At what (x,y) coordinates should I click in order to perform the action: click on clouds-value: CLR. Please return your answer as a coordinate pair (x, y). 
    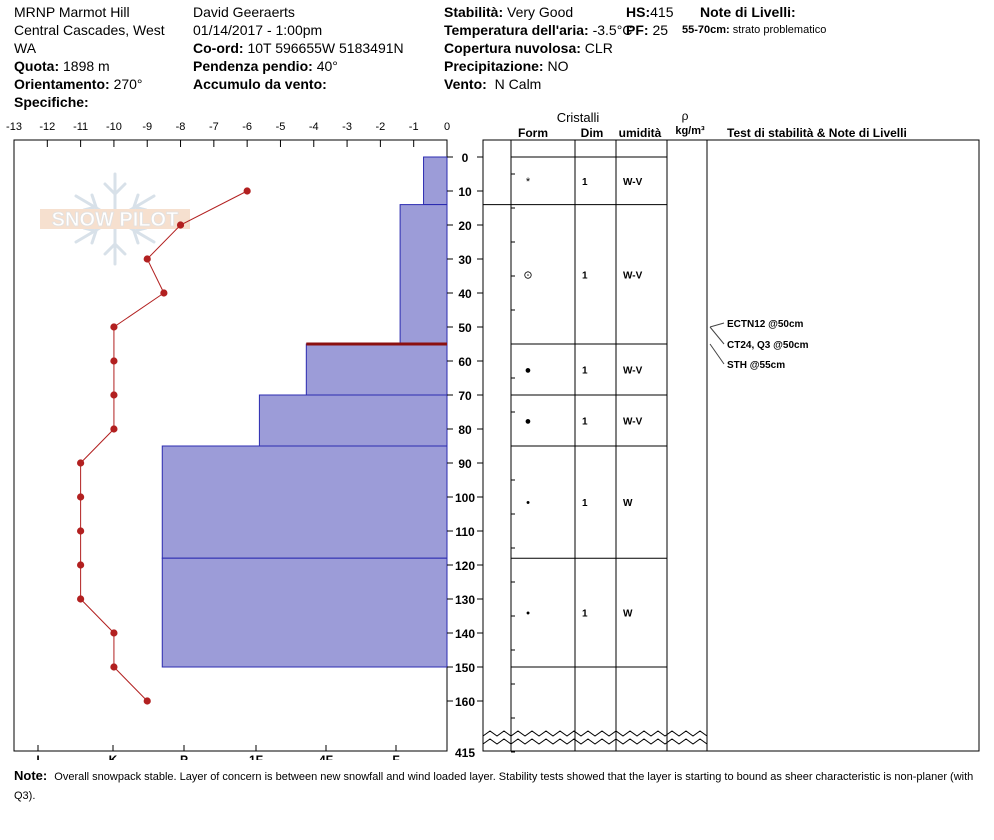
    Looking at the image, I should click on (598, 48).